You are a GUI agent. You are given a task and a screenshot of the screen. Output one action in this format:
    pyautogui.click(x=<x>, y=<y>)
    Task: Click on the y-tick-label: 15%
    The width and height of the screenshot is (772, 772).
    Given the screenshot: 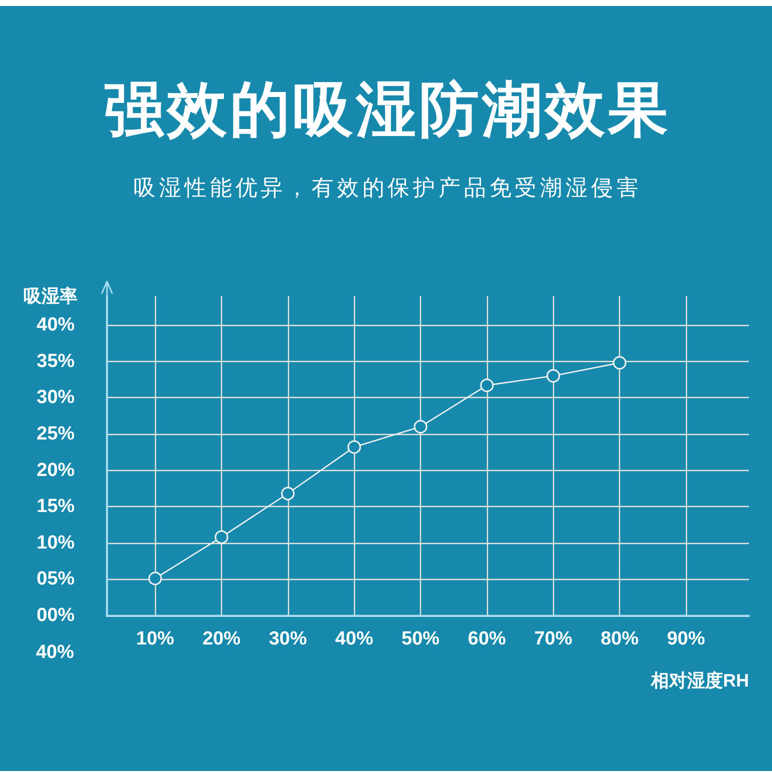 What is the action you would take?
    pyautogui.click(x=55, y=507)
    